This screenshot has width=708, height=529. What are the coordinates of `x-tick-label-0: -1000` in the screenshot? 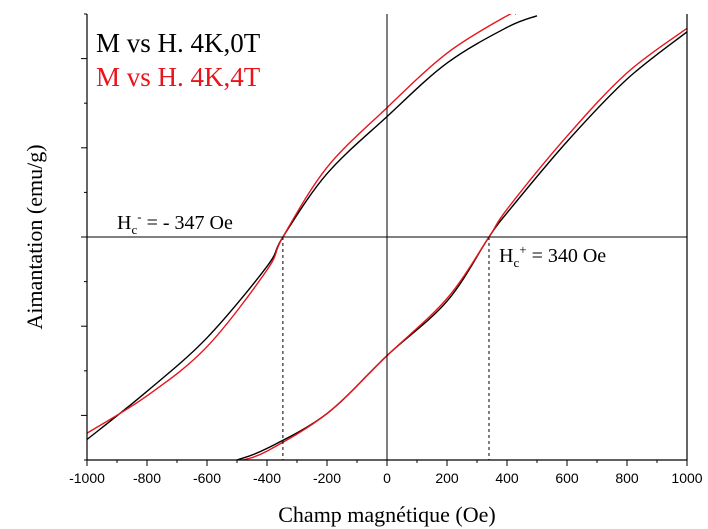 It's located at (87, 478).